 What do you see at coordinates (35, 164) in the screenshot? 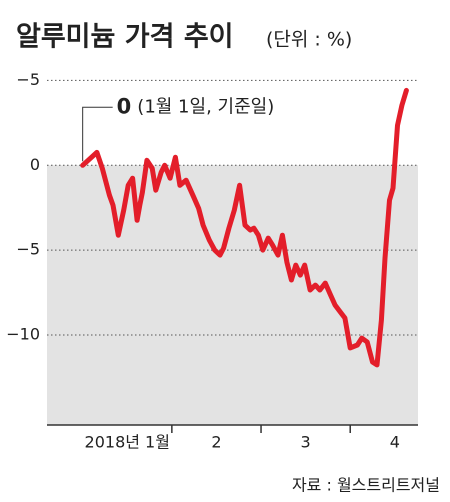
I see `y-tick-label: 0` at bounding box center [35, 164].